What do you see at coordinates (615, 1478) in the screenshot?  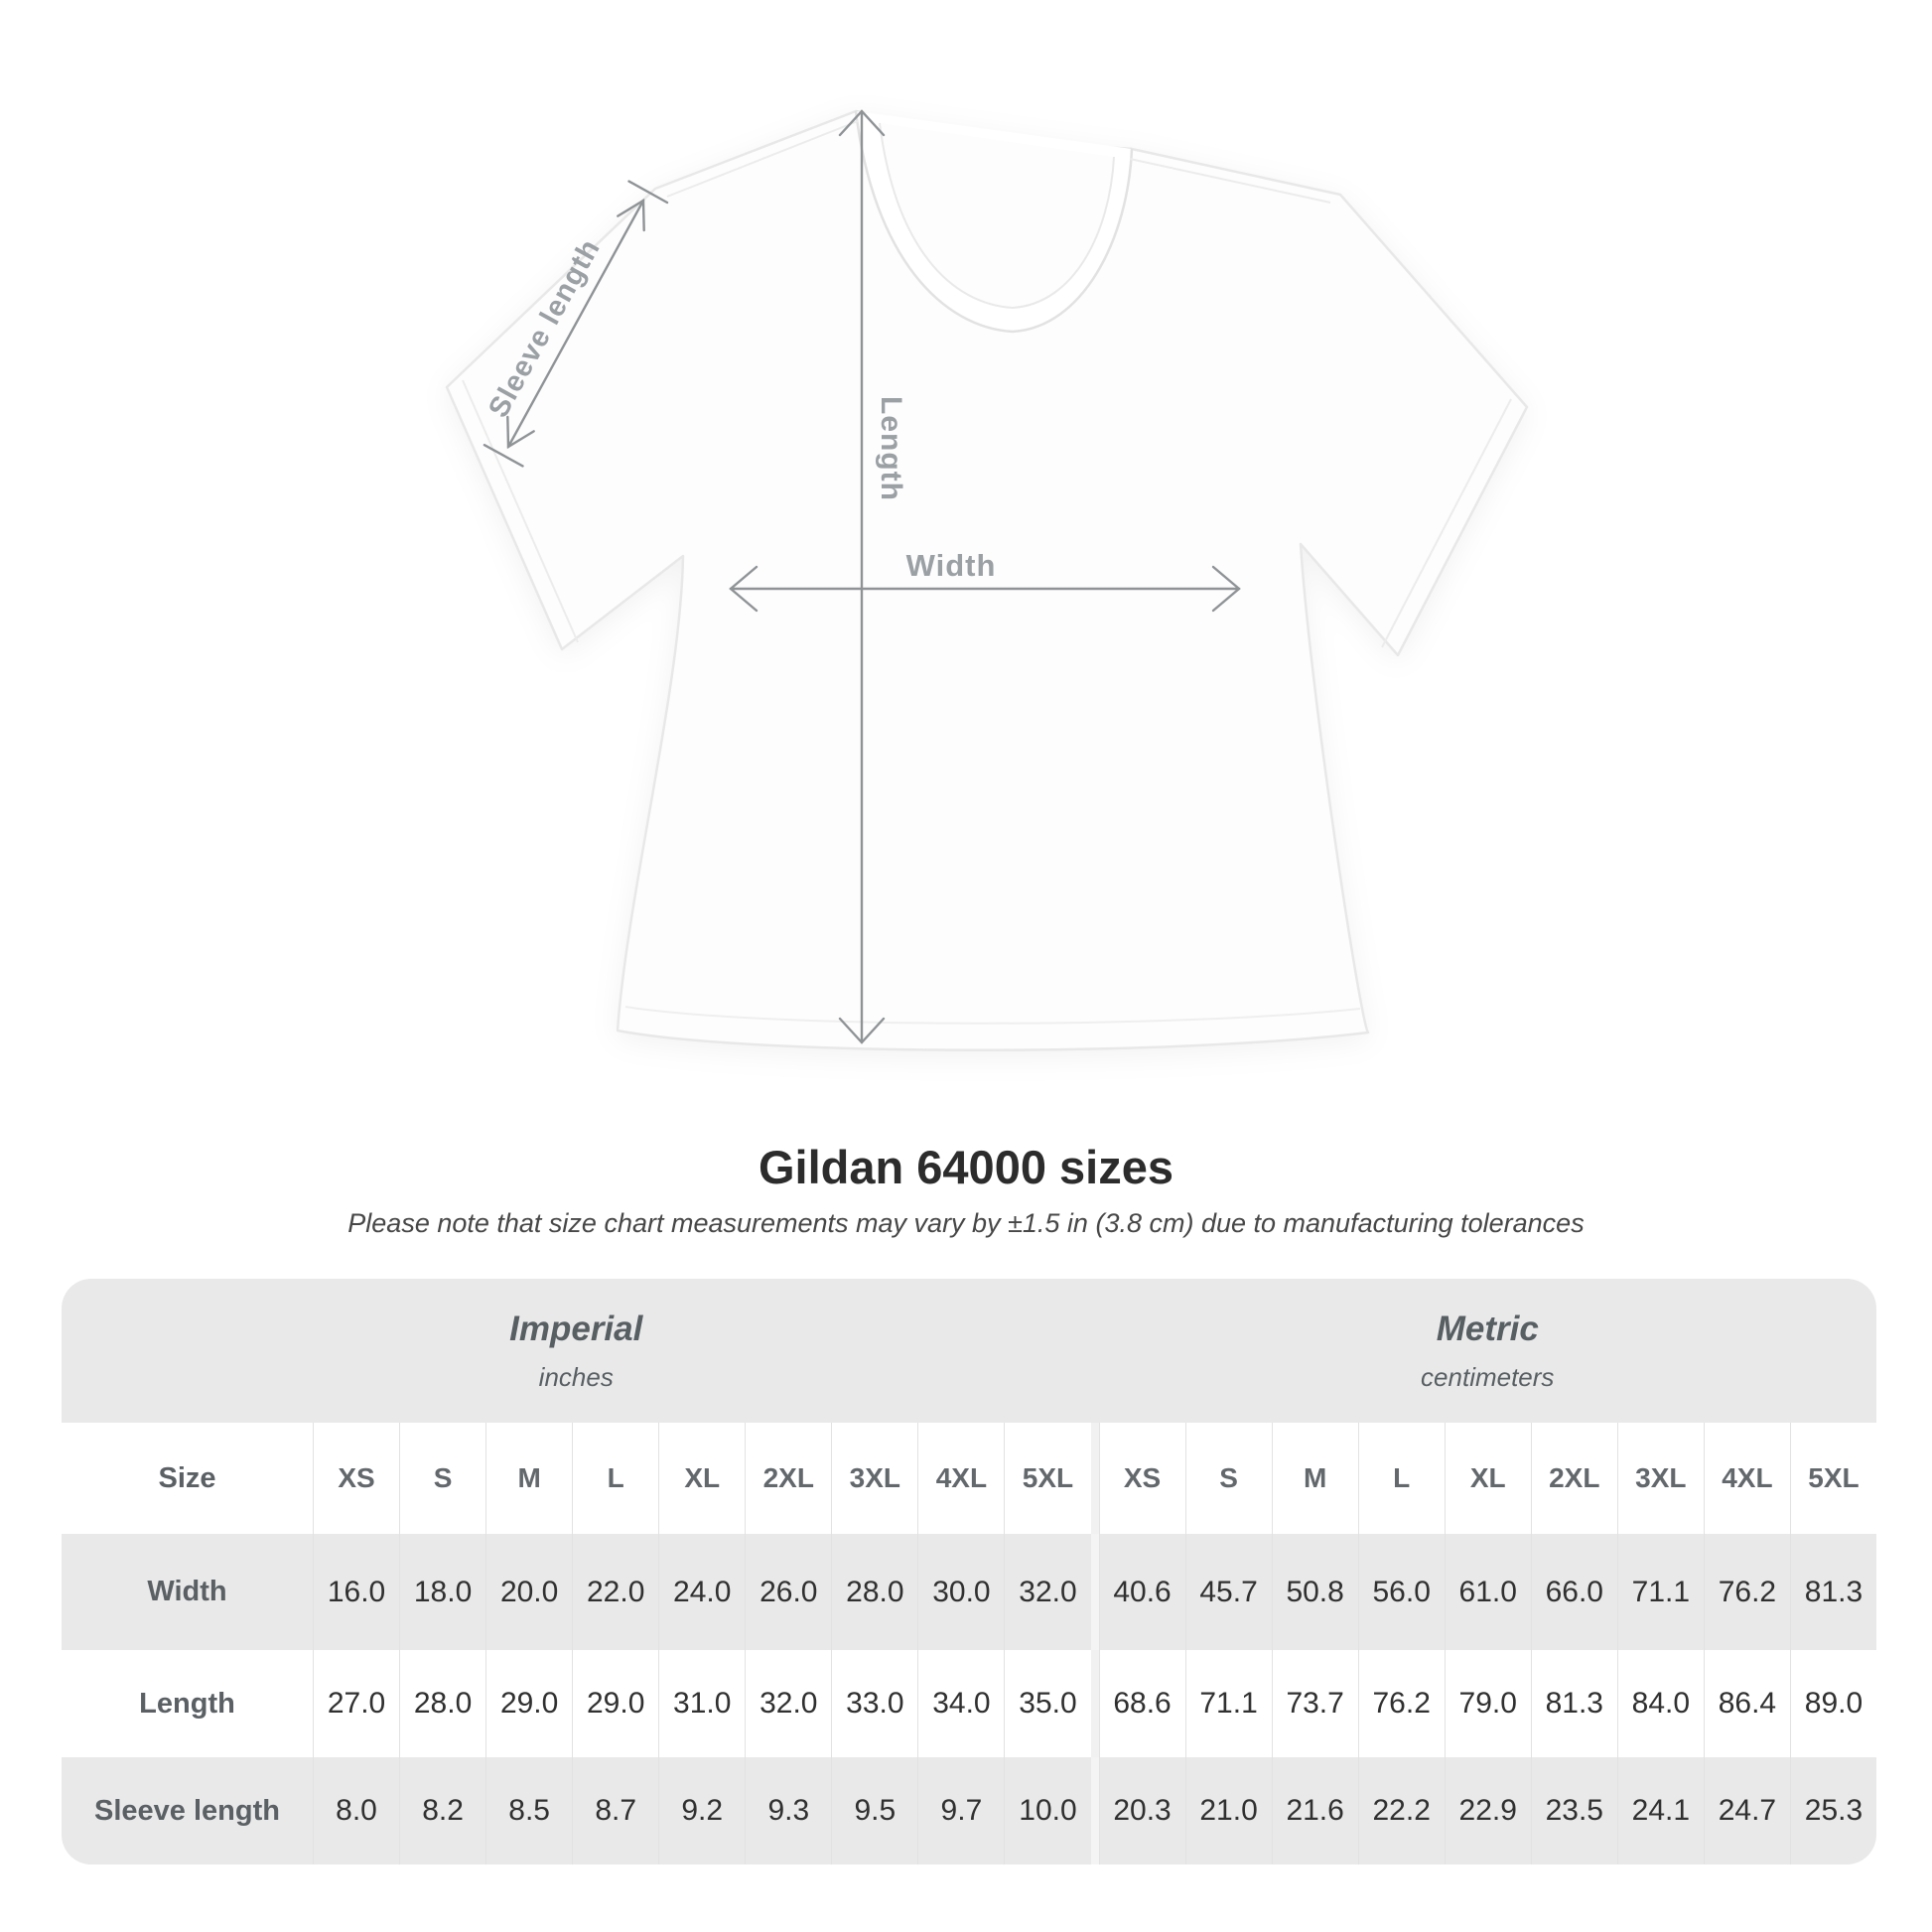 I see `size-col-l-imperial: L` at bounding box center [615, 1478].